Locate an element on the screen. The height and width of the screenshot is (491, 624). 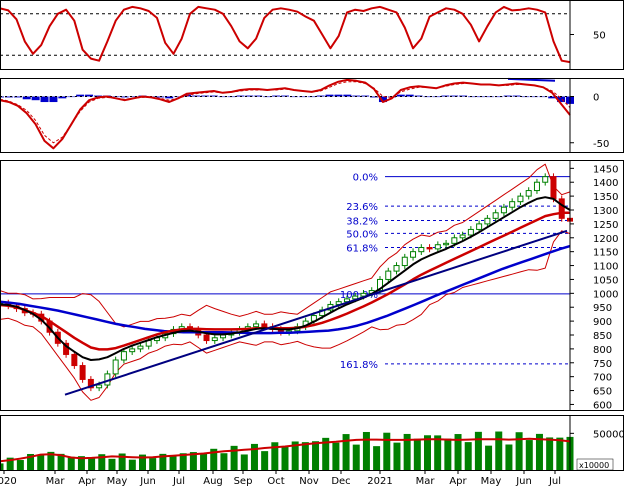
price-y-tick-label: 1350 is located at coordinates (605, 197).